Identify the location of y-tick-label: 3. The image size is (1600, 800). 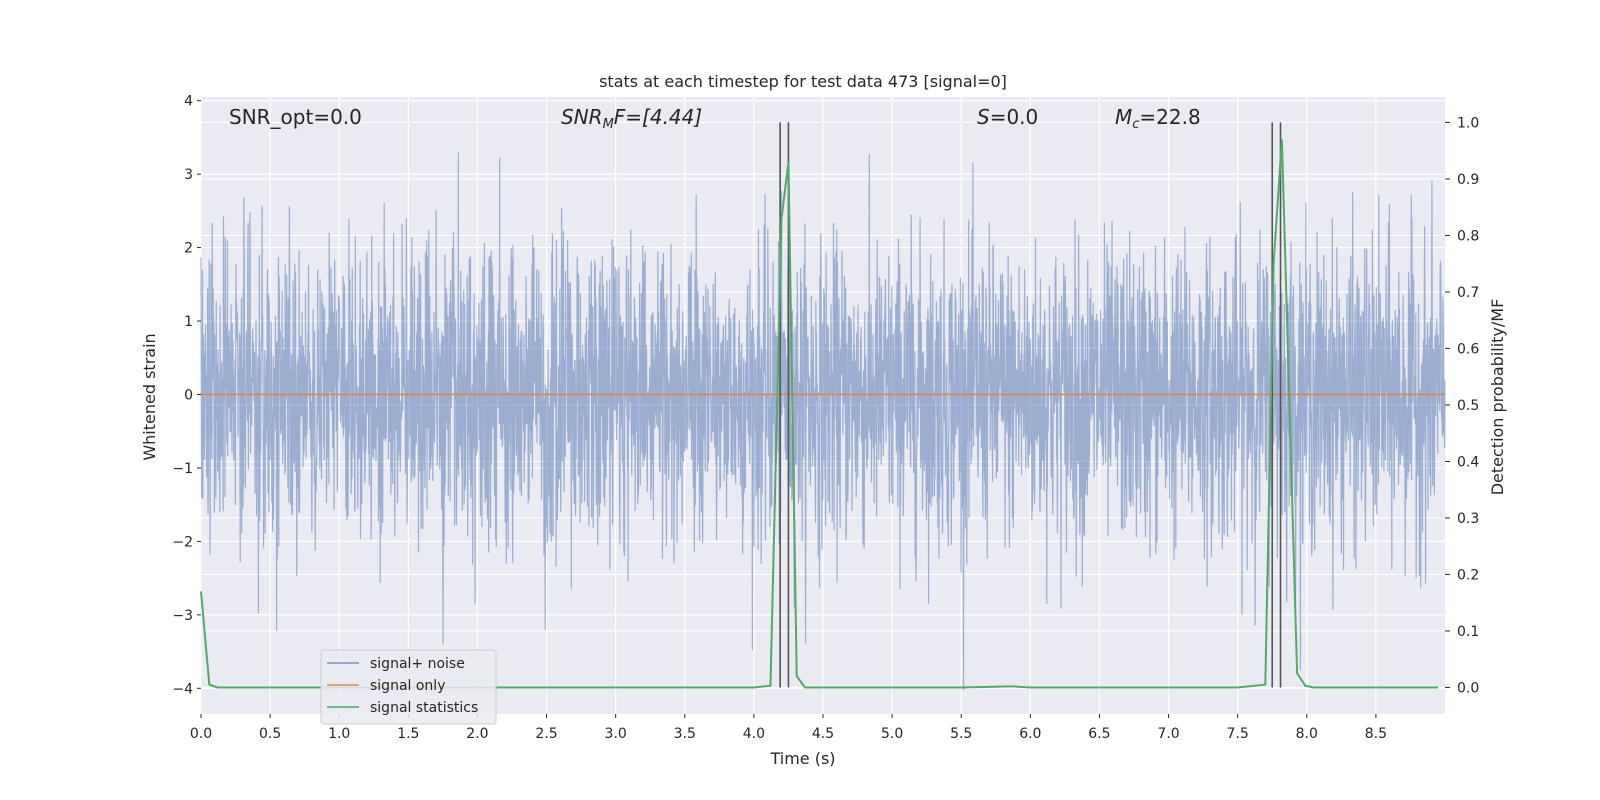
(188, 175).